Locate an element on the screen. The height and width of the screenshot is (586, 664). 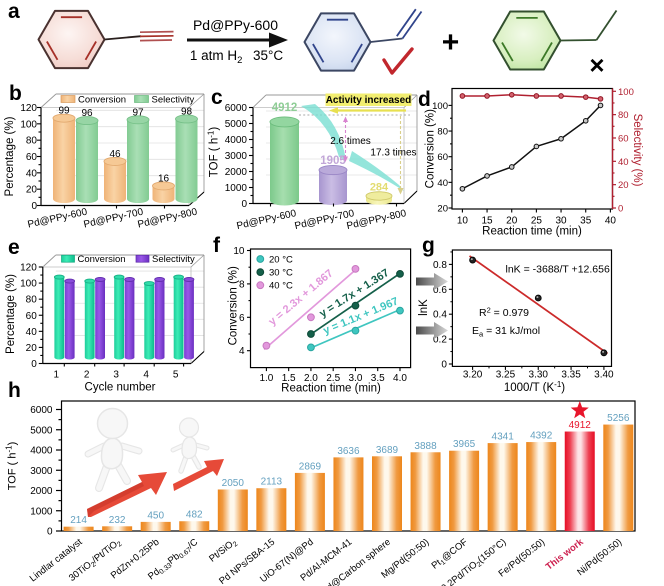
svg-text: 120 is located at coordinates (28, 108).